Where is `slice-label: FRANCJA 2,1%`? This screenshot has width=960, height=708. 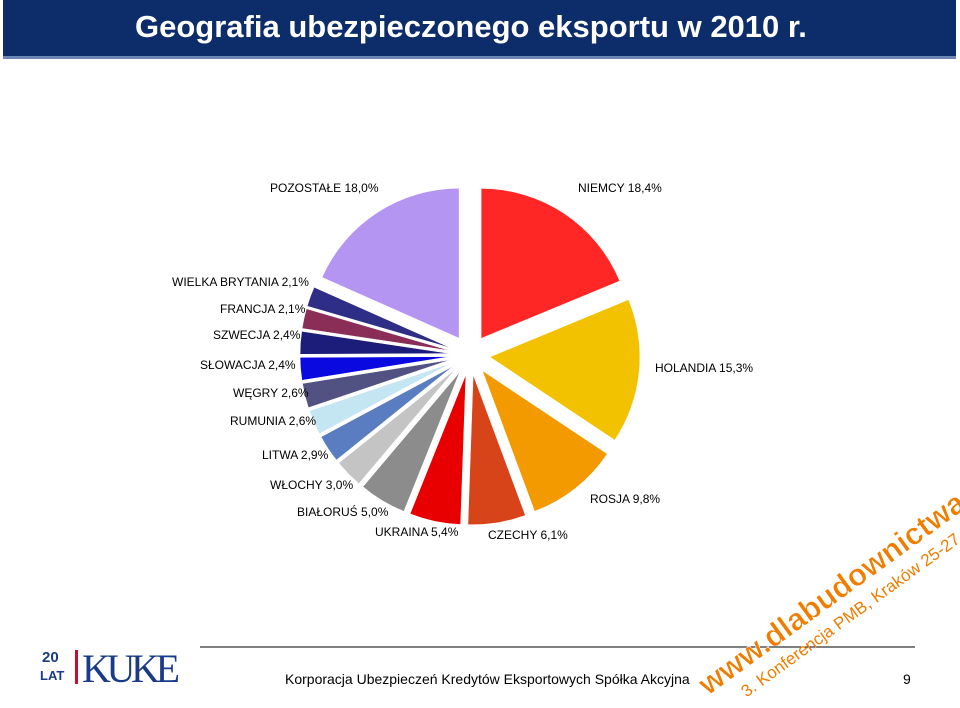
slice-label: FRANCJA 2,1% is located at coordinates (263, 309).